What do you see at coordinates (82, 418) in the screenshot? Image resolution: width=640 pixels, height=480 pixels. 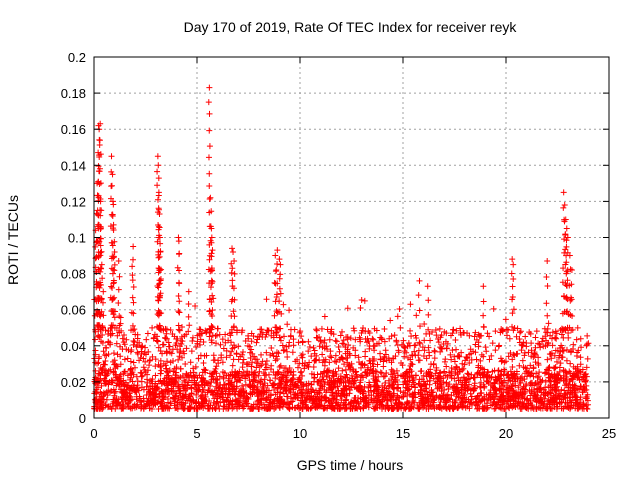 I see `y-tick-label: 0` at bounding box center [82, 418].